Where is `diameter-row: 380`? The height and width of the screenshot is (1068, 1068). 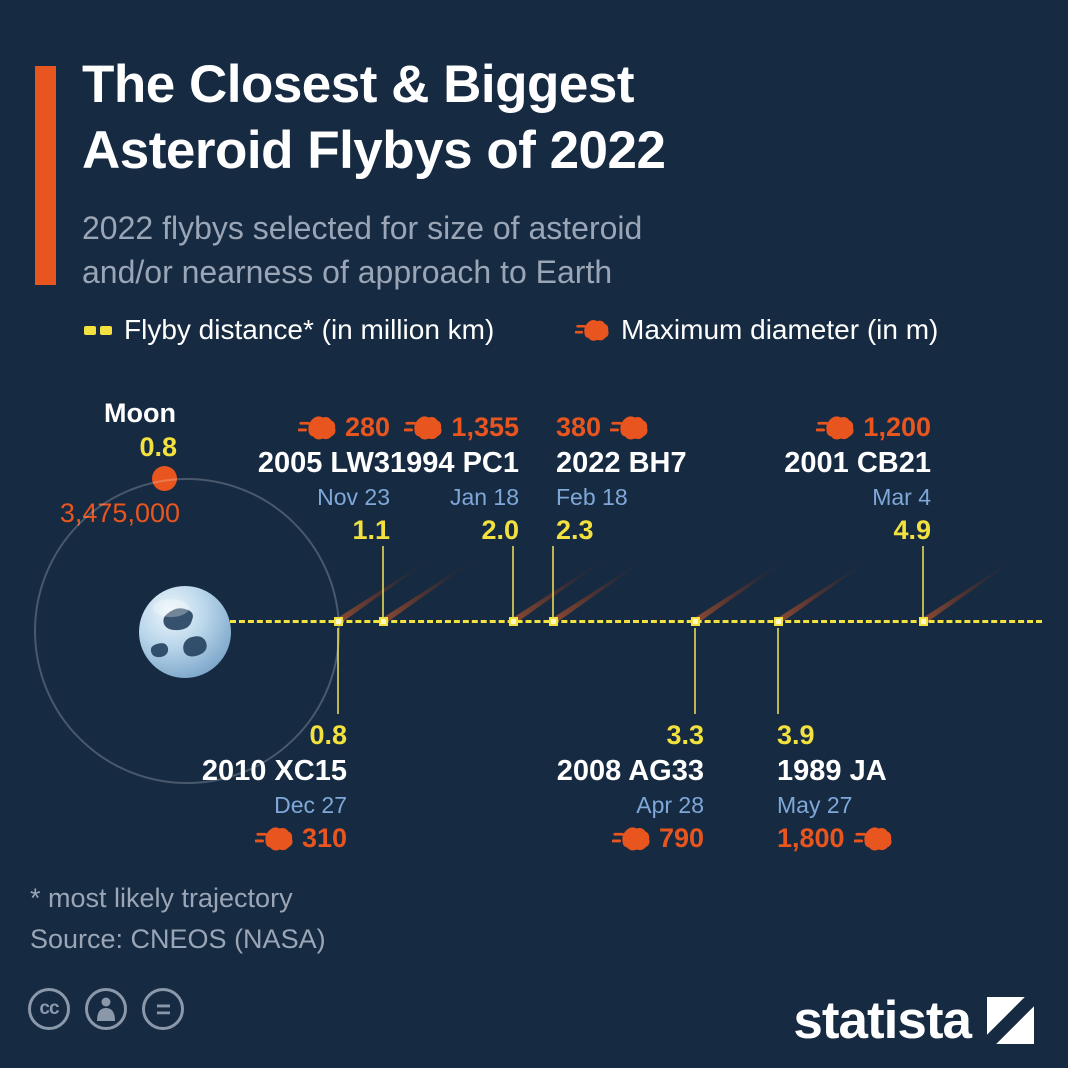
diameter-row: 380 is located at coordinates (602, 427).